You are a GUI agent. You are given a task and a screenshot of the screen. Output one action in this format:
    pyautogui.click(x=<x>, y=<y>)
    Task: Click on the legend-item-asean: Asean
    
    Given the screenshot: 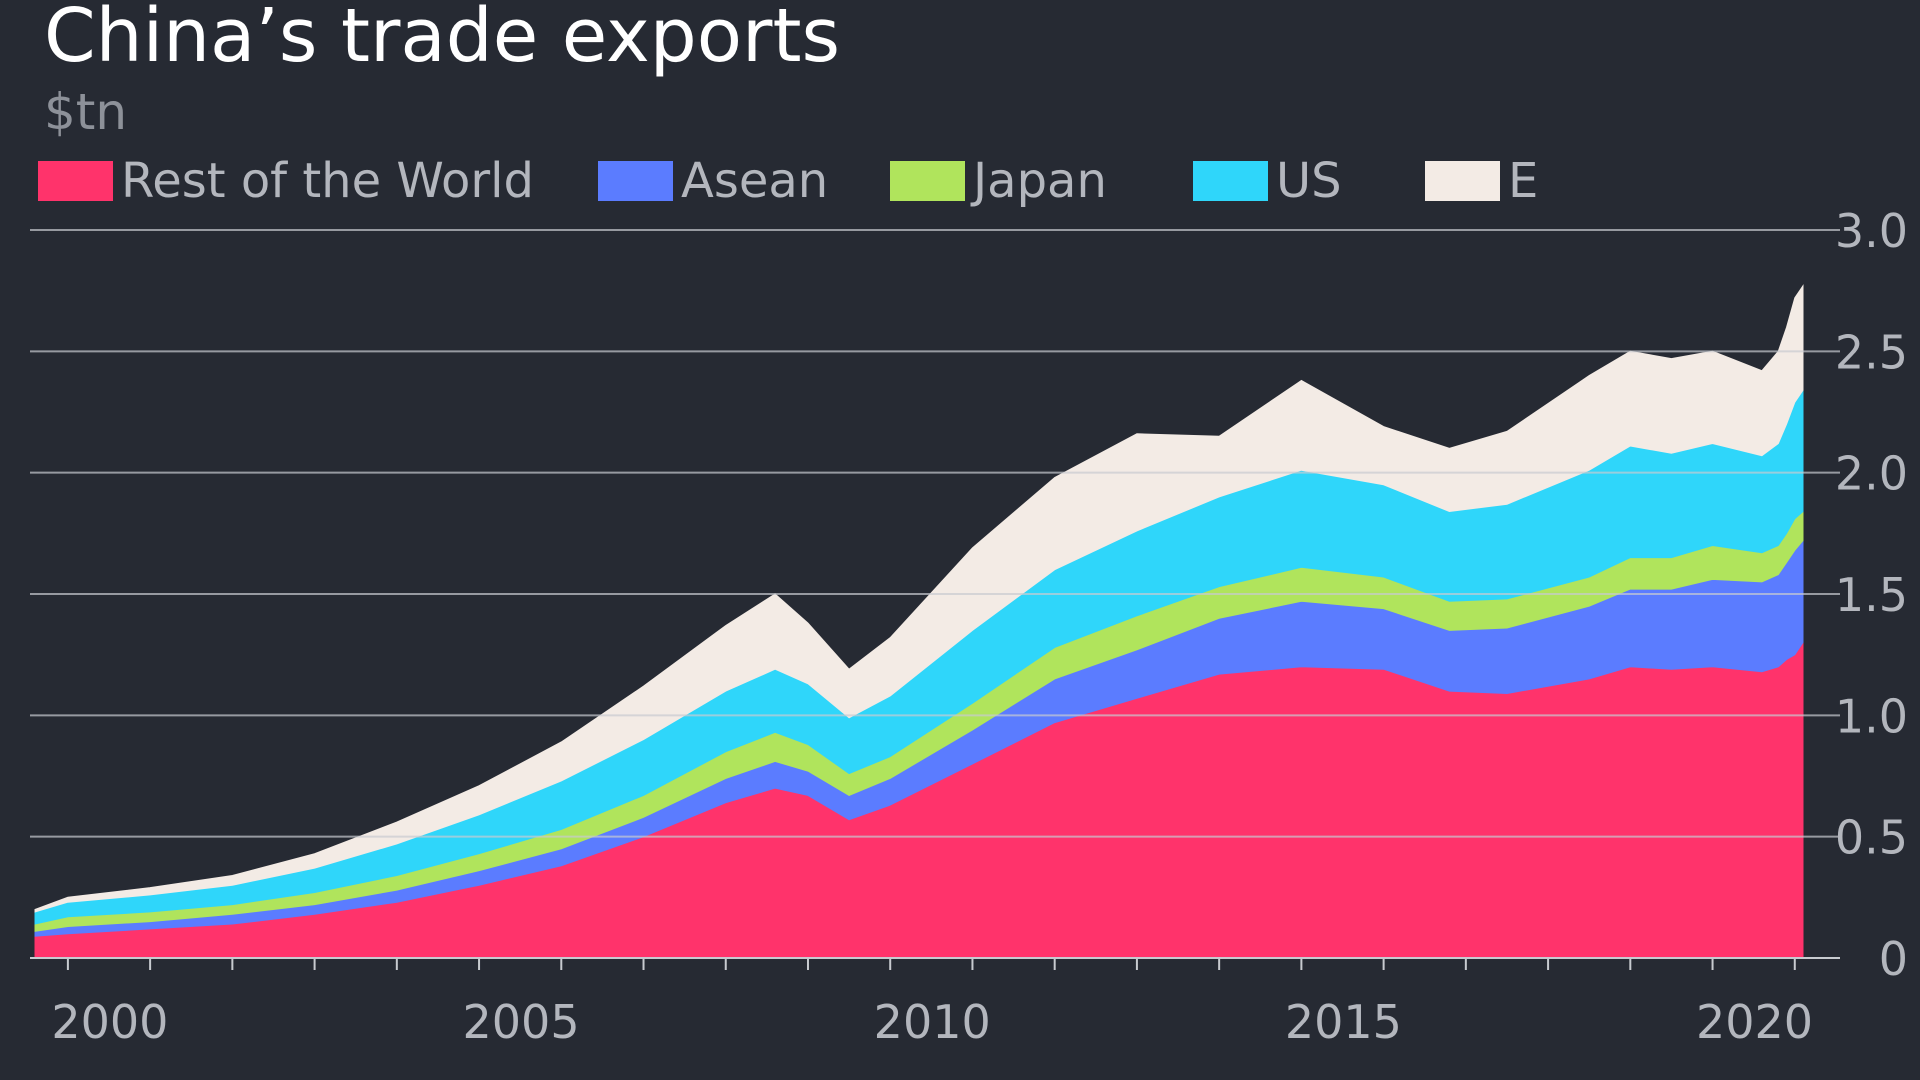 What is the action you would take?
    pyautogui.click(x=713, y=181)
    